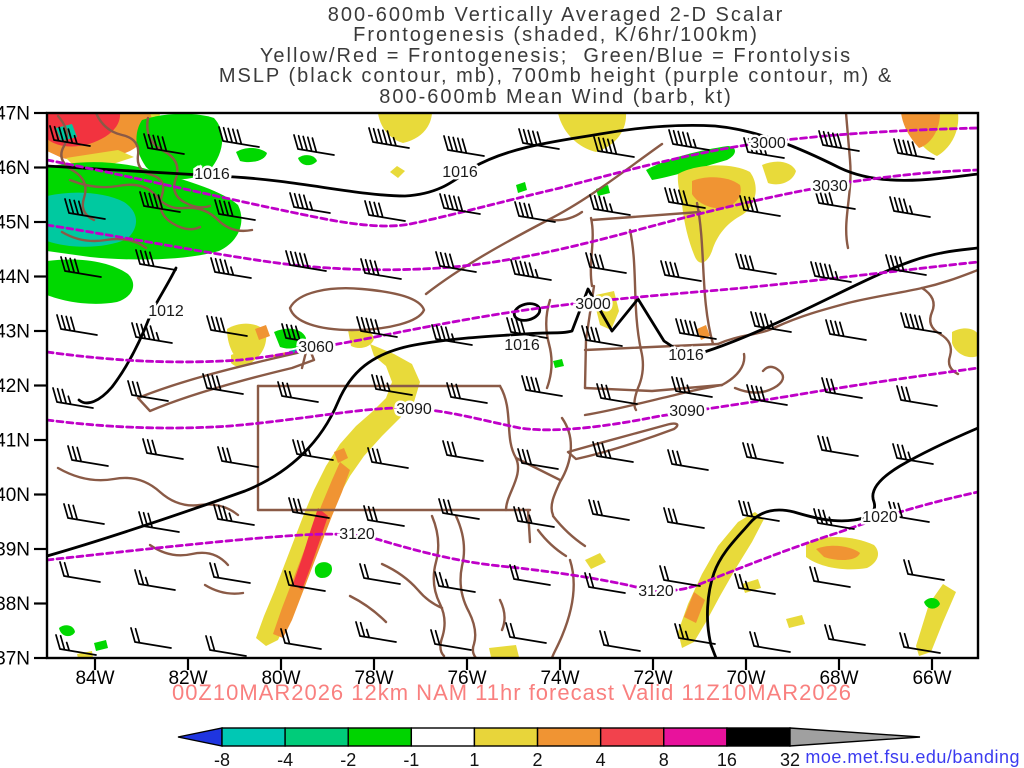 Image resolution: width=1024 pixels, height=768 pixels. Describe the element at coordinates (527, 312) in the screenshot. I see `mslp-low-center` at that location.